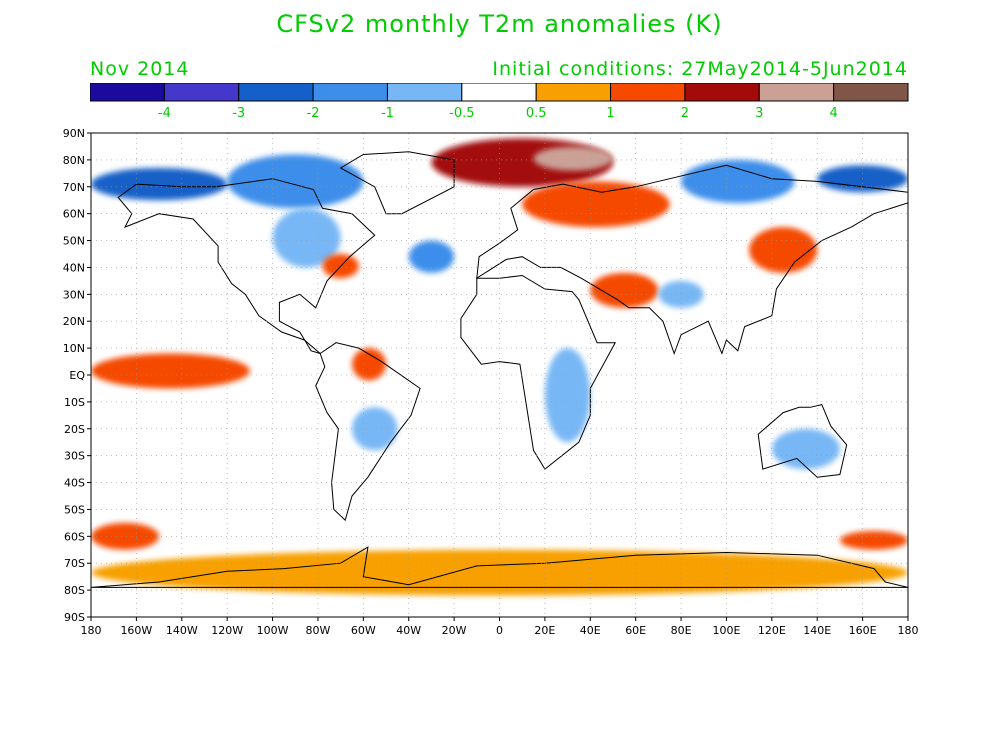 Image resolution: width=999 pixels, height=750 pixels. Describe the element at coordinates (635, 630) in the screenshot. I see `lon-tick-label: 60E` at that location.